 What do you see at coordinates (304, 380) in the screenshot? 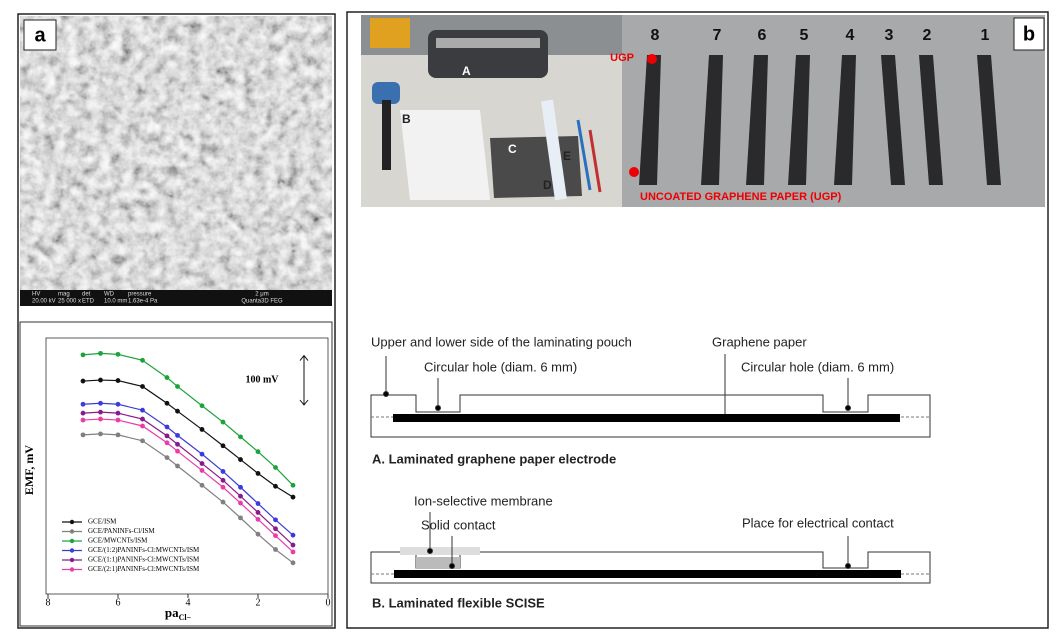
I see `scale-arrow` at bounding box center [304, 380].